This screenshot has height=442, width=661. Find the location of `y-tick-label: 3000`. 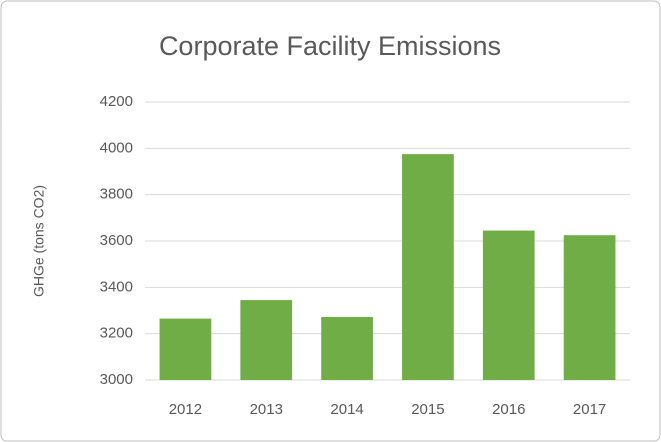

y-tick-label: 3000 is located at coordinates (116, 379).